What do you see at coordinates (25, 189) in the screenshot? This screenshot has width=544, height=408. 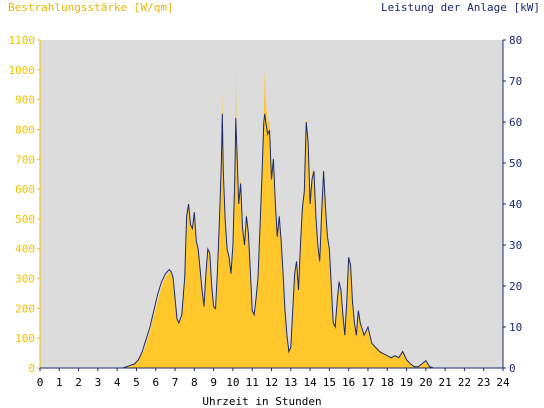 I see `y-left-tick-label: 600` at bounding box center [25, 189].